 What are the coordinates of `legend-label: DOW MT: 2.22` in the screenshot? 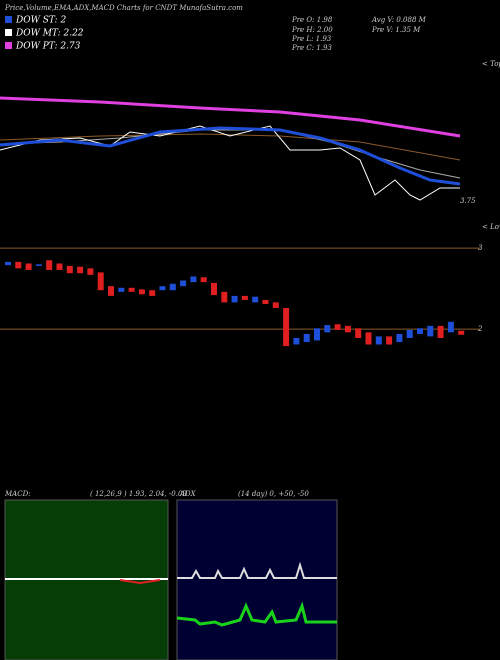 It's located at (49, 34).